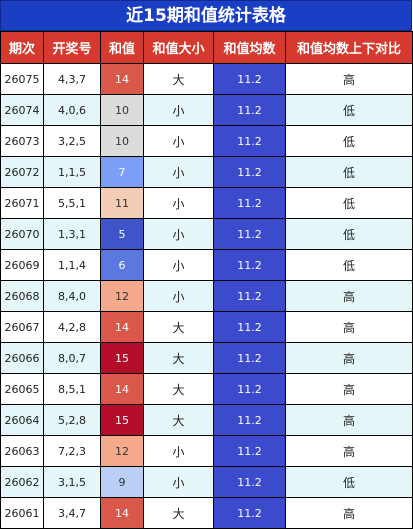 The height and width of the screenshot is (529, 413). Describe the element at coordinates (72, 172) in the screenshot. I see `numbers-cell: 1,1,5` at that location.